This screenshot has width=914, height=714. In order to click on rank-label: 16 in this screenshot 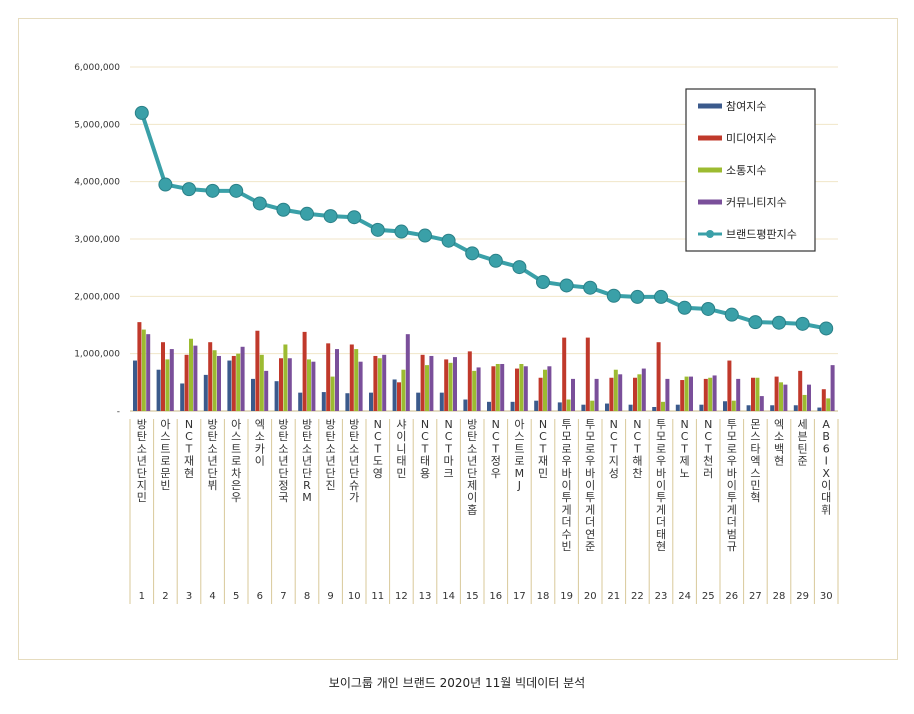, I will do `click(495, 596)`.